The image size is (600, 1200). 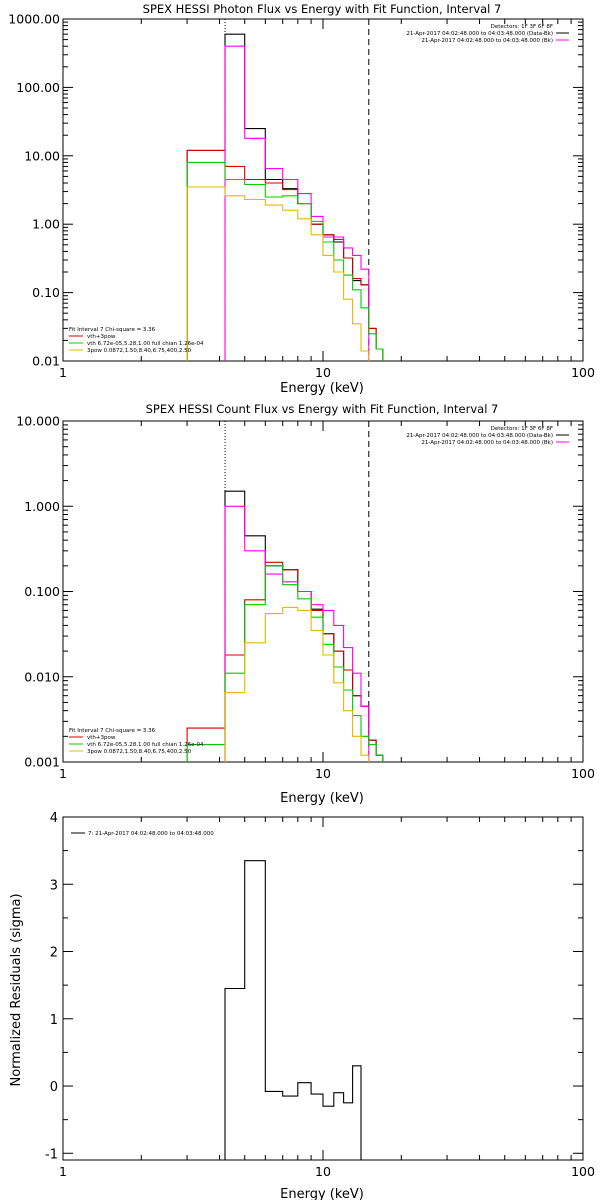 What do you see at coordinates (54, 885) in the screenshot?
I see `y-tick-label: 3` at bounding box center [54, 885].